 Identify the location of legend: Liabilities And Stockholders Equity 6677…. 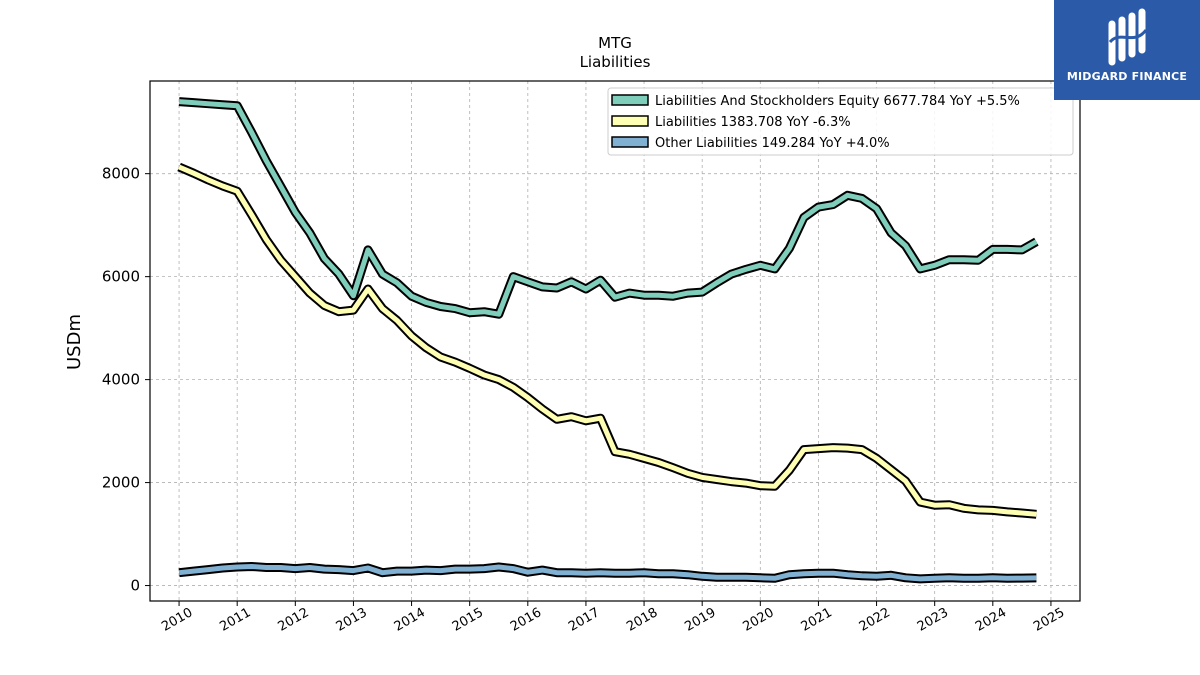
(840, 121).